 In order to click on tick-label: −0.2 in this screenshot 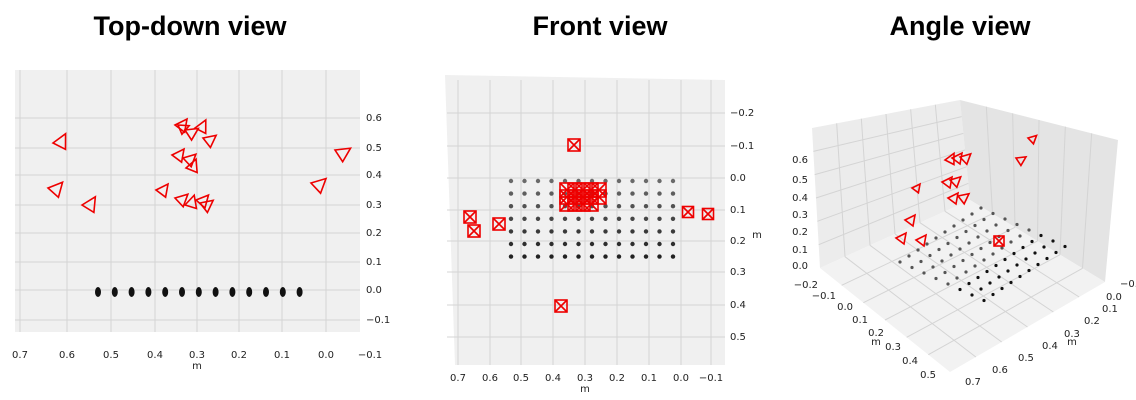, I will do `click(806, 285)`.